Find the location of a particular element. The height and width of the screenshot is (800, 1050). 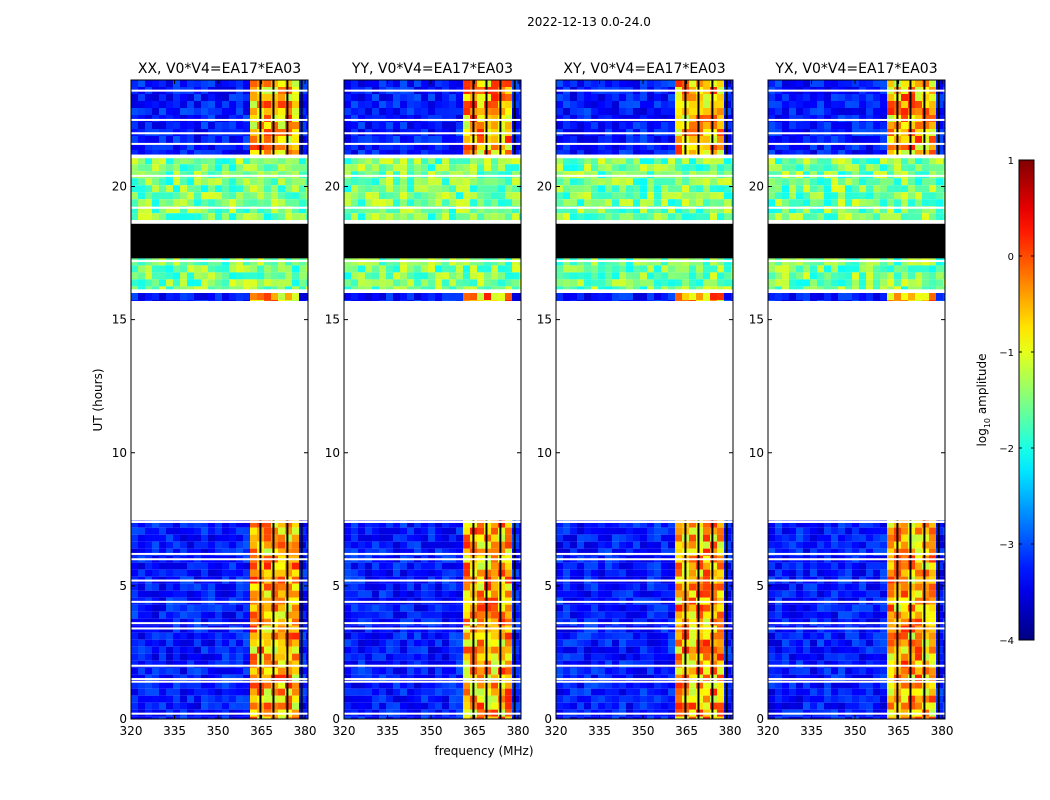

colorbar-label-base: log is located at coordinates (982, 437).